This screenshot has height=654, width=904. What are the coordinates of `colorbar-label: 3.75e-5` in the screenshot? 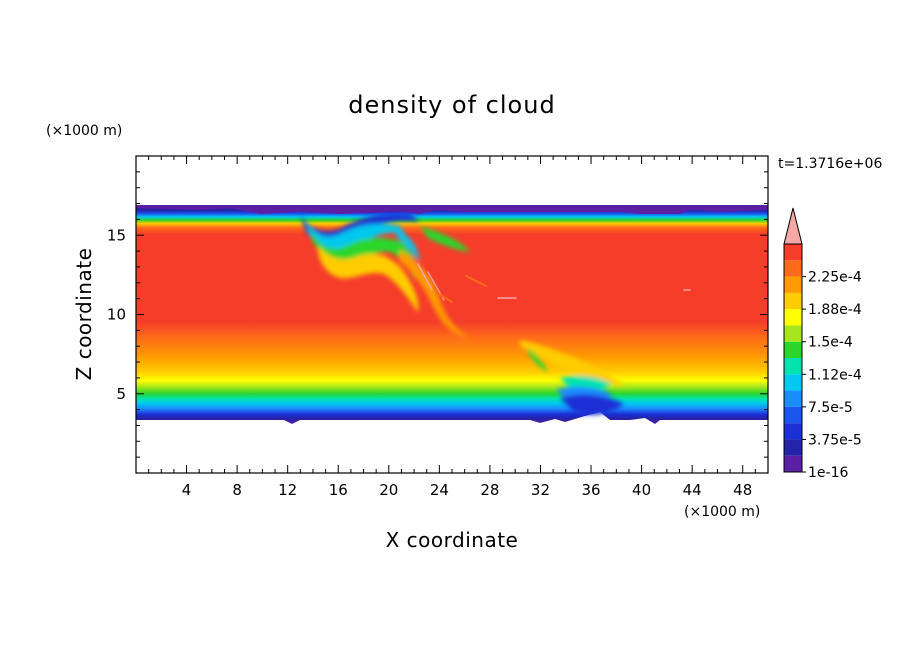 It's located at (835, 440).